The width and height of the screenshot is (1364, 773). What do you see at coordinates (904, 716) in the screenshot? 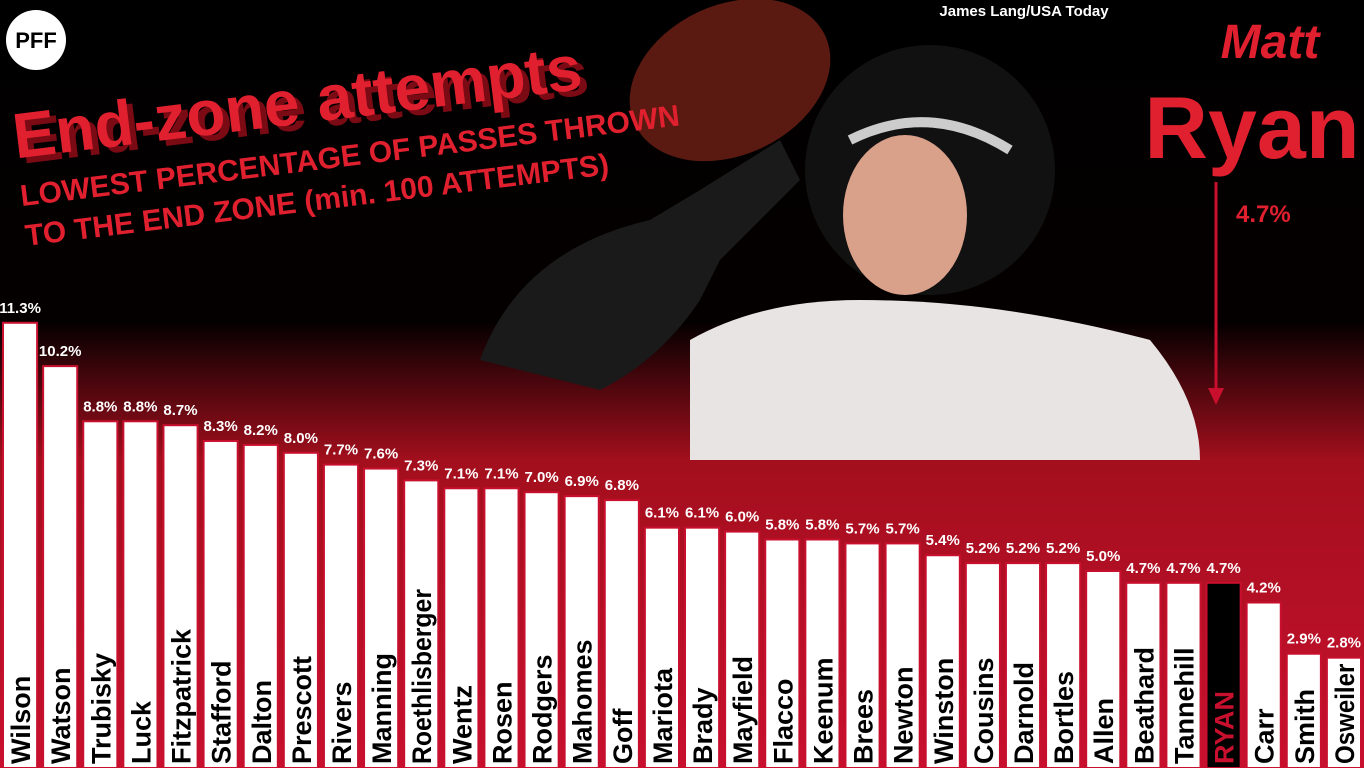
I see `category-label: Newton` at bounding box center [904, 716].